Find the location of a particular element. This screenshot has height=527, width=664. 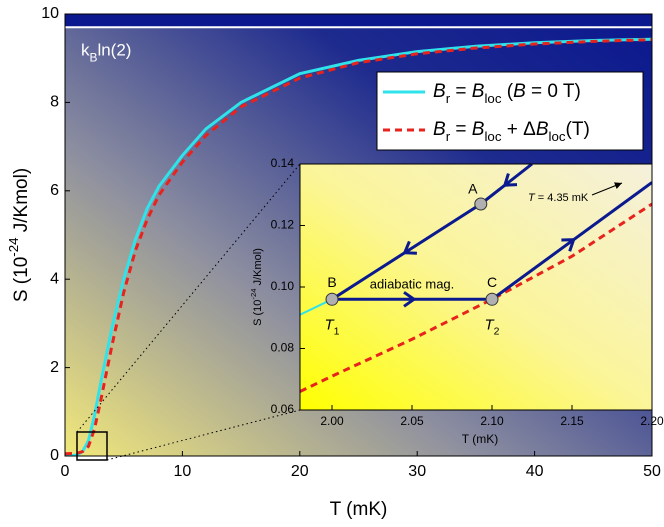

annotation: T1 is located at coordinates (331, 326).